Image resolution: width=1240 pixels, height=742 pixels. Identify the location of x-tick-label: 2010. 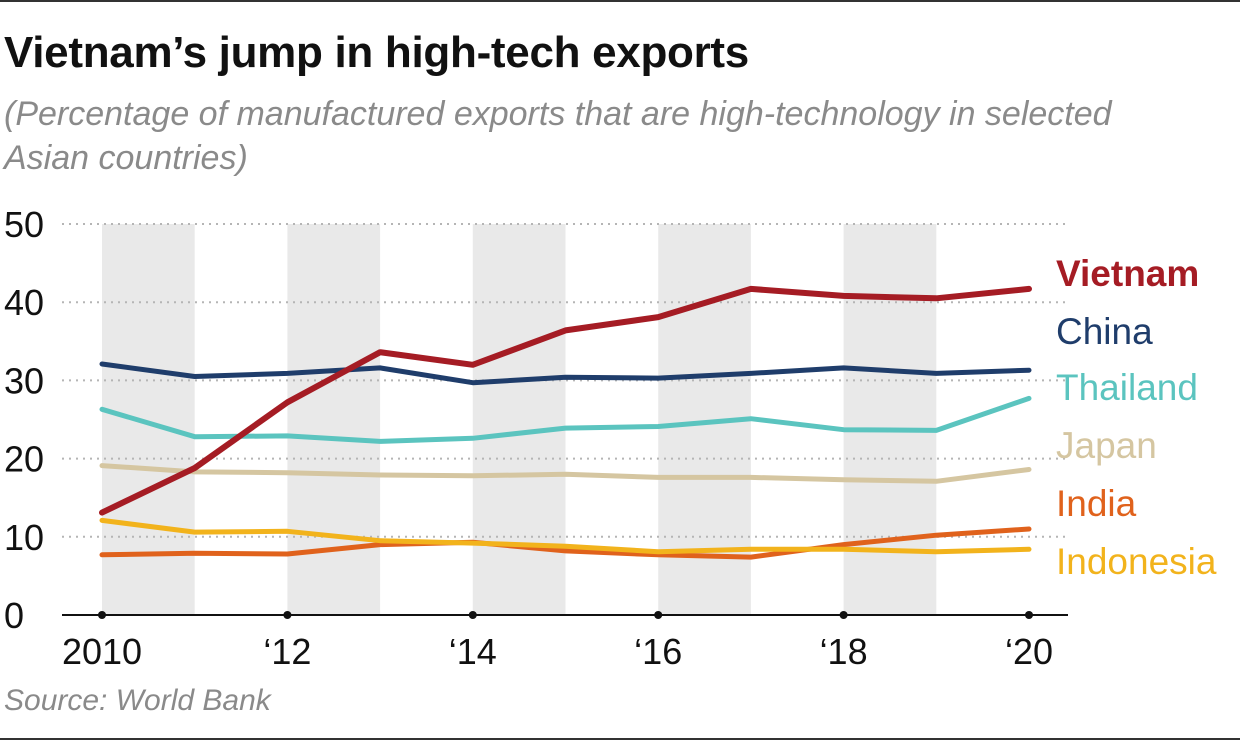
(102, 651).